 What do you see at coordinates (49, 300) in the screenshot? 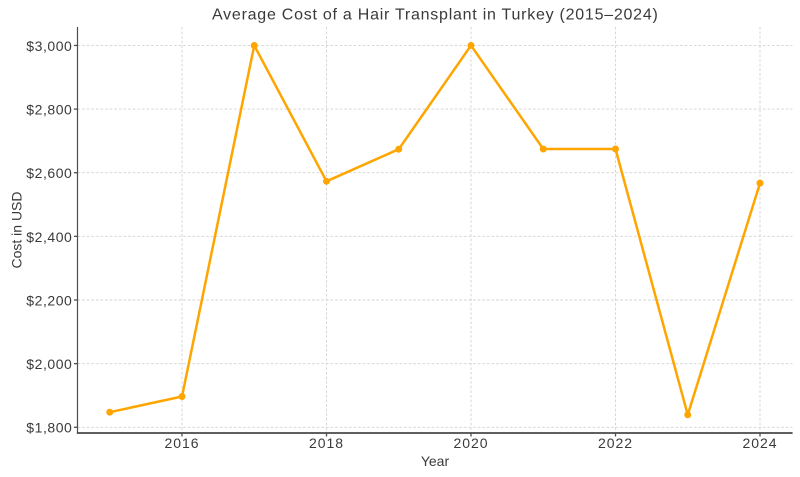
I see `svg-text: $2,200` at bounding box center [49, 300].